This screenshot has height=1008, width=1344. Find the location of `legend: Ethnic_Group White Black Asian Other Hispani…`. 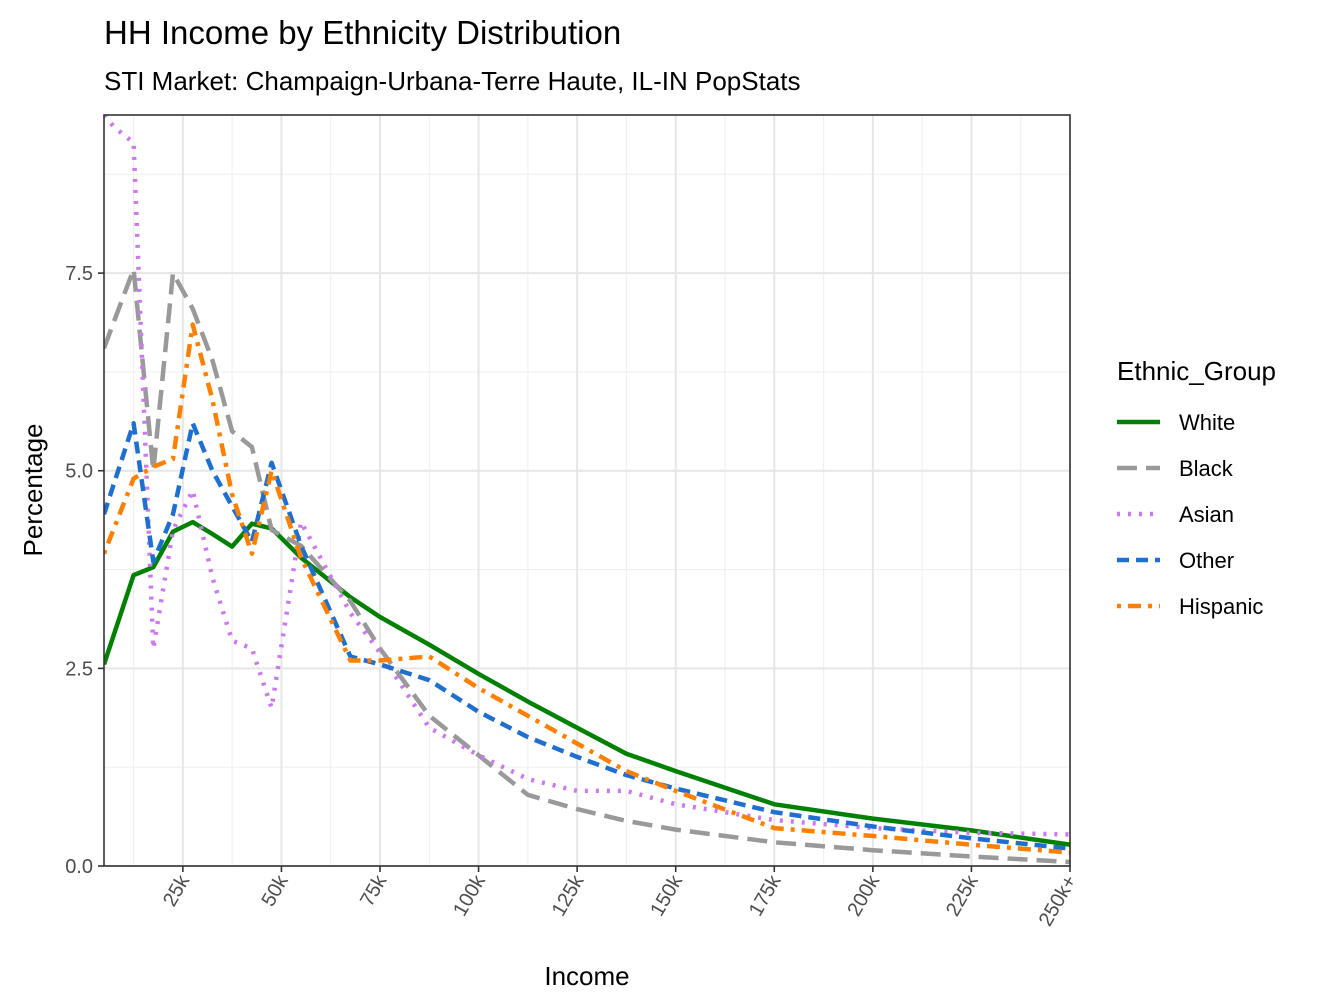

legend: Ethnic_Group White Black Asian Other Hispani… is located at coordinates (1196, 487).